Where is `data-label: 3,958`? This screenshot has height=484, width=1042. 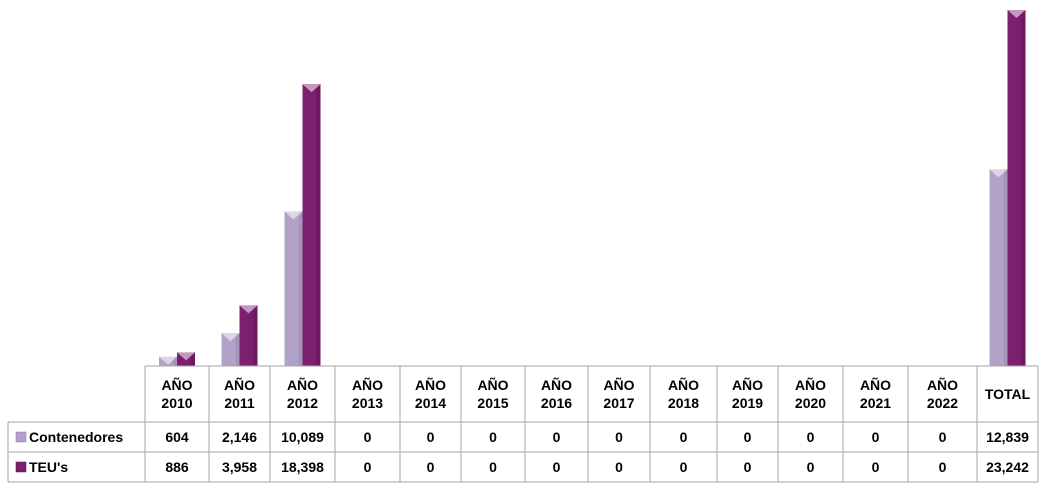 data-label: 3,958 is located at coordinates (239, 467).